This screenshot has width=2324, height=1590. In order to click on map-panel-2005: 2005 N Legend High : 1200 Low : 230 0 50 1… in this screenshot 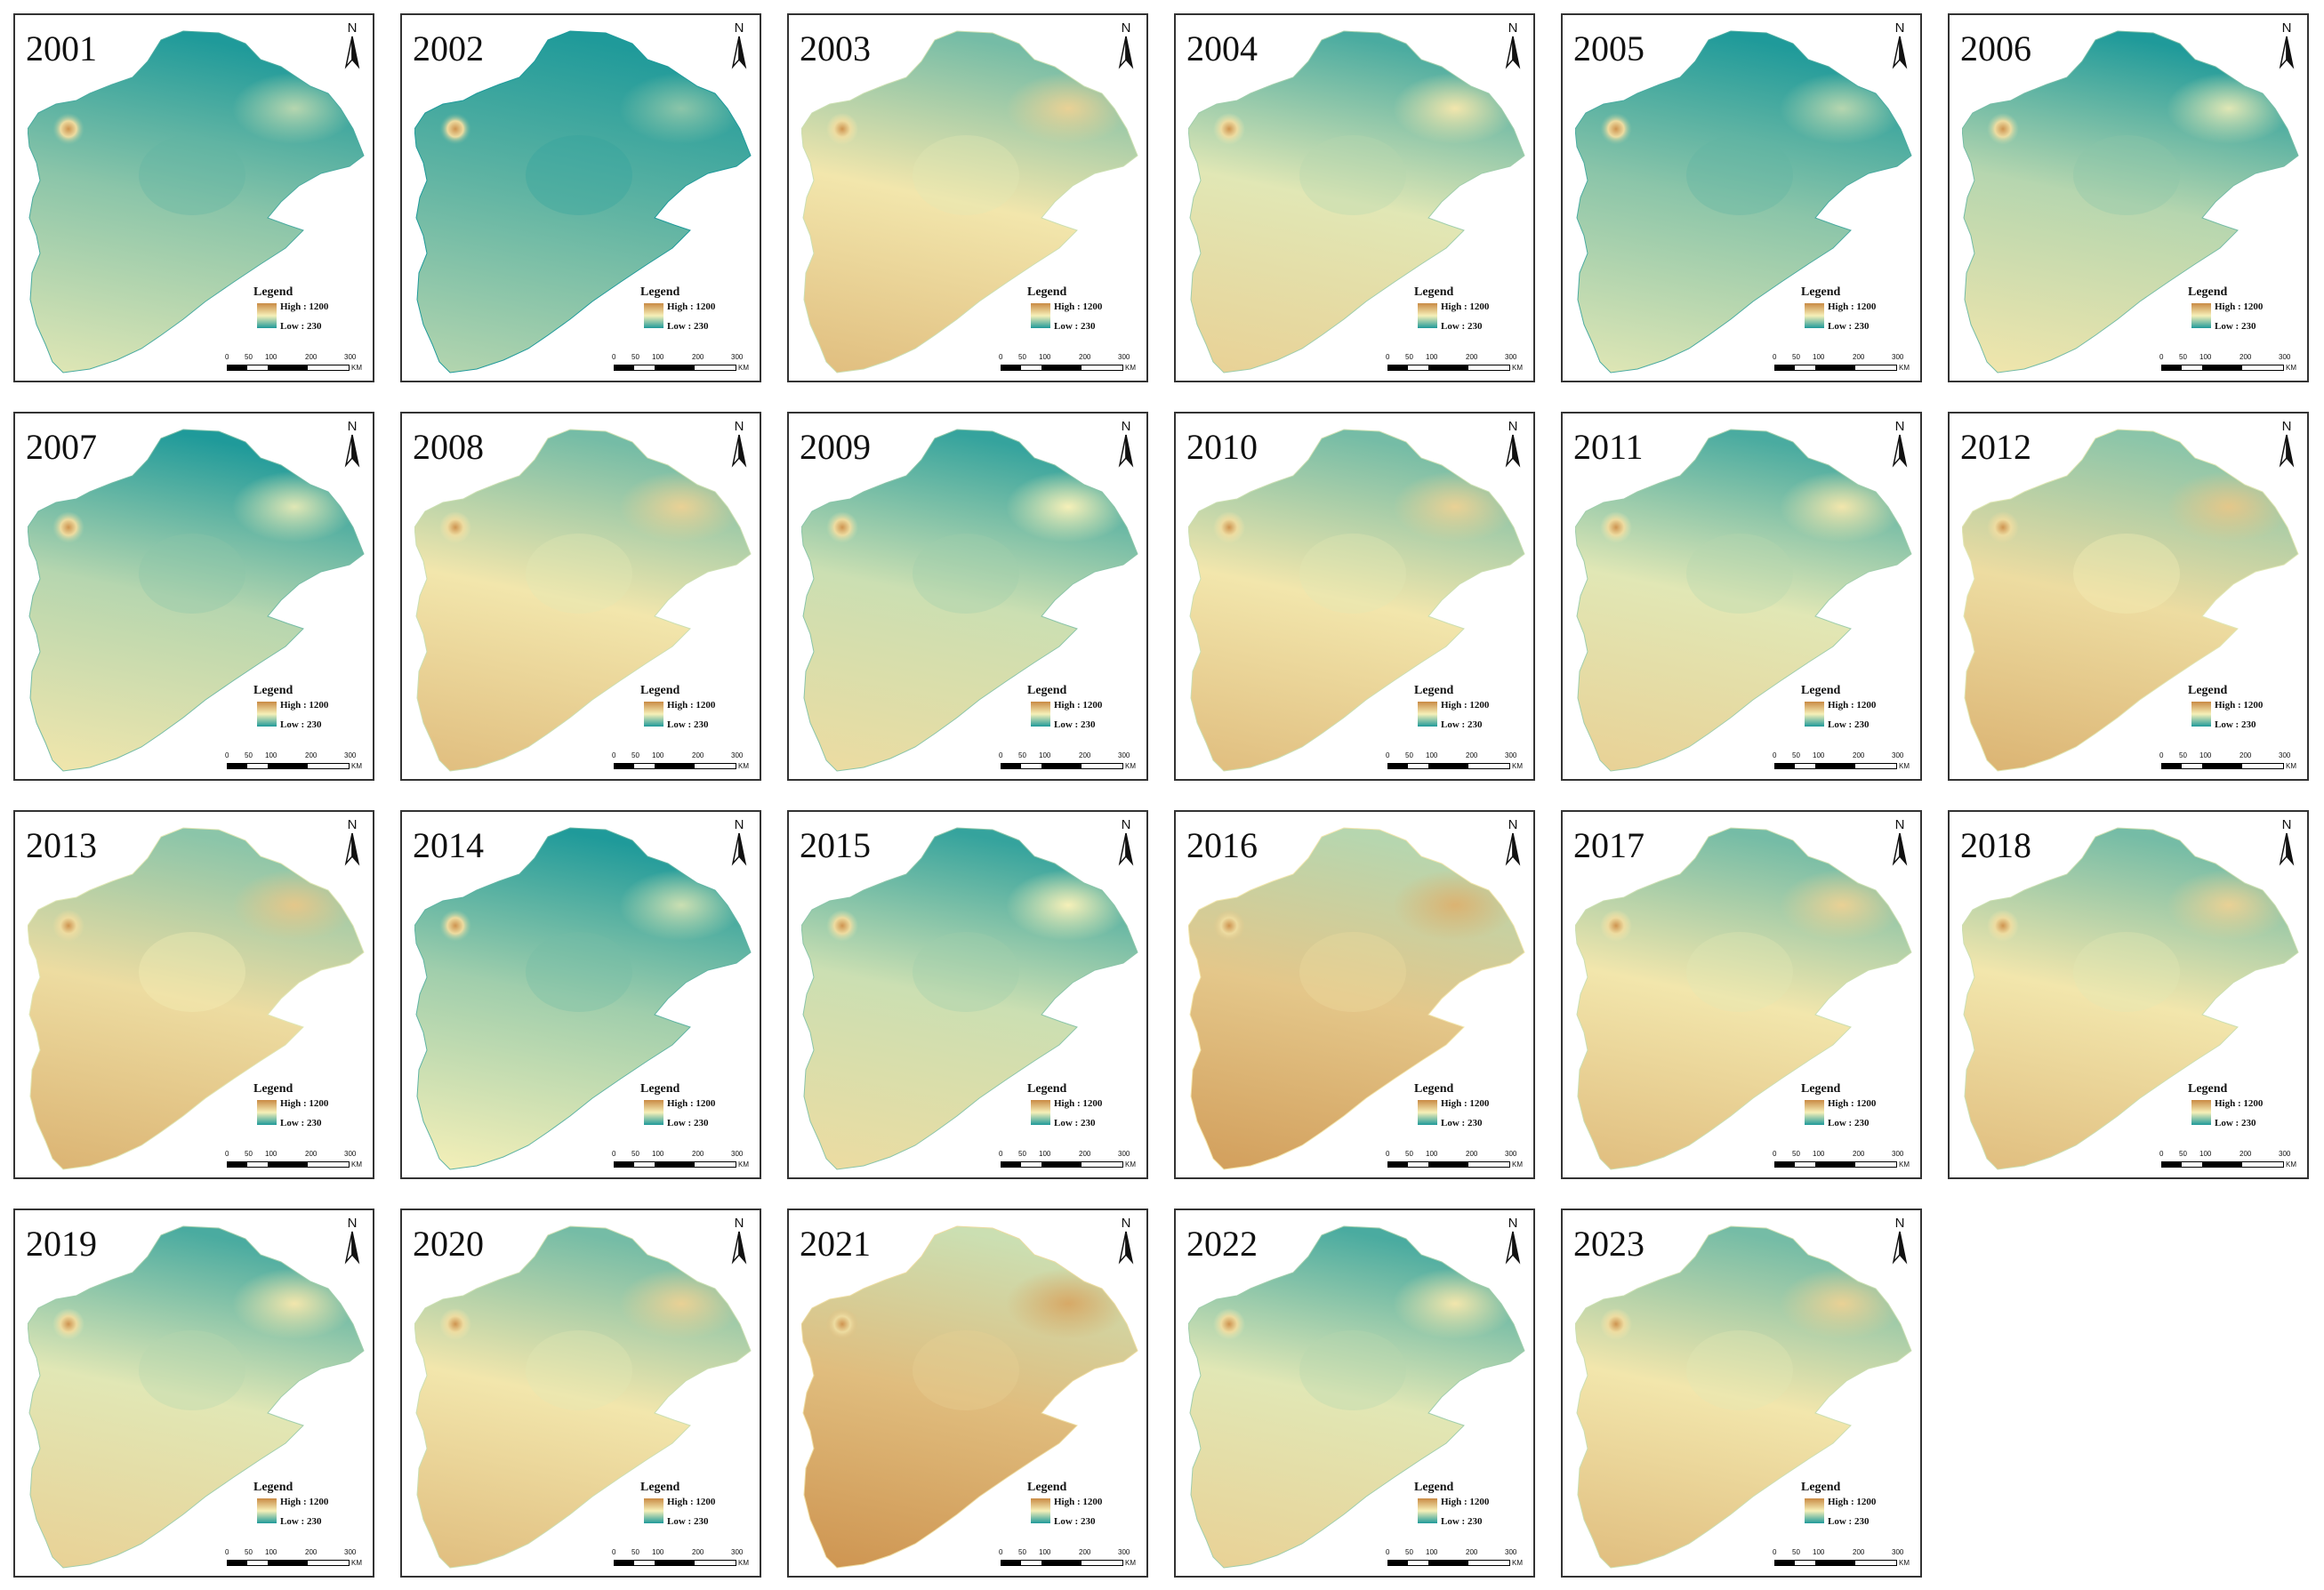, I will do `click(1741, 197)`.